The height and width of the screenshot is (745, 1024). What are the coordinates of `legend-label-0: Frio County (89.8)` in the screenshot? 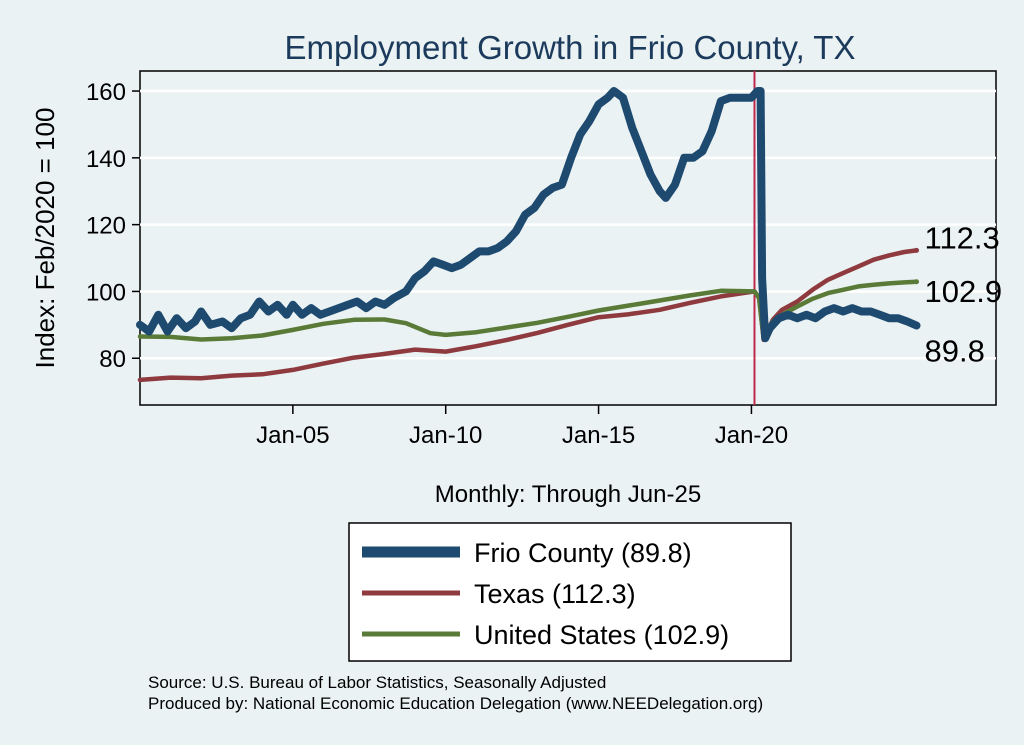 It's located at (583, 553).